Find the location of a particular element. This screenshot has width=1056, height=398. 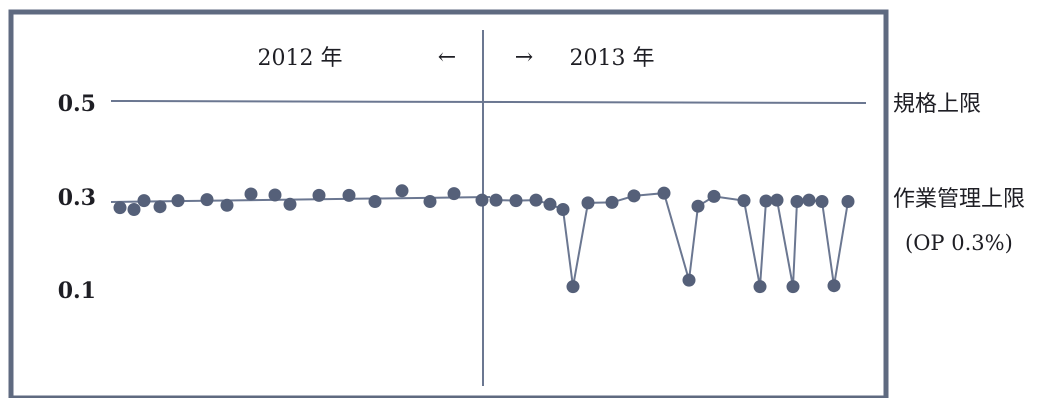

year-2012-label: 2012 年 is located at coordinates (300, 58).